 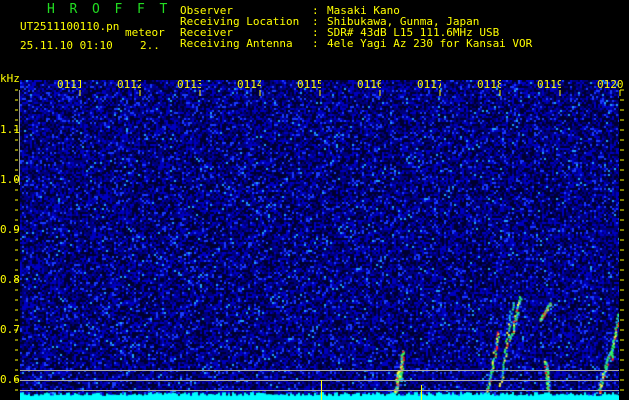 I want to click on title-letter: O, so click(x=96, y=9).